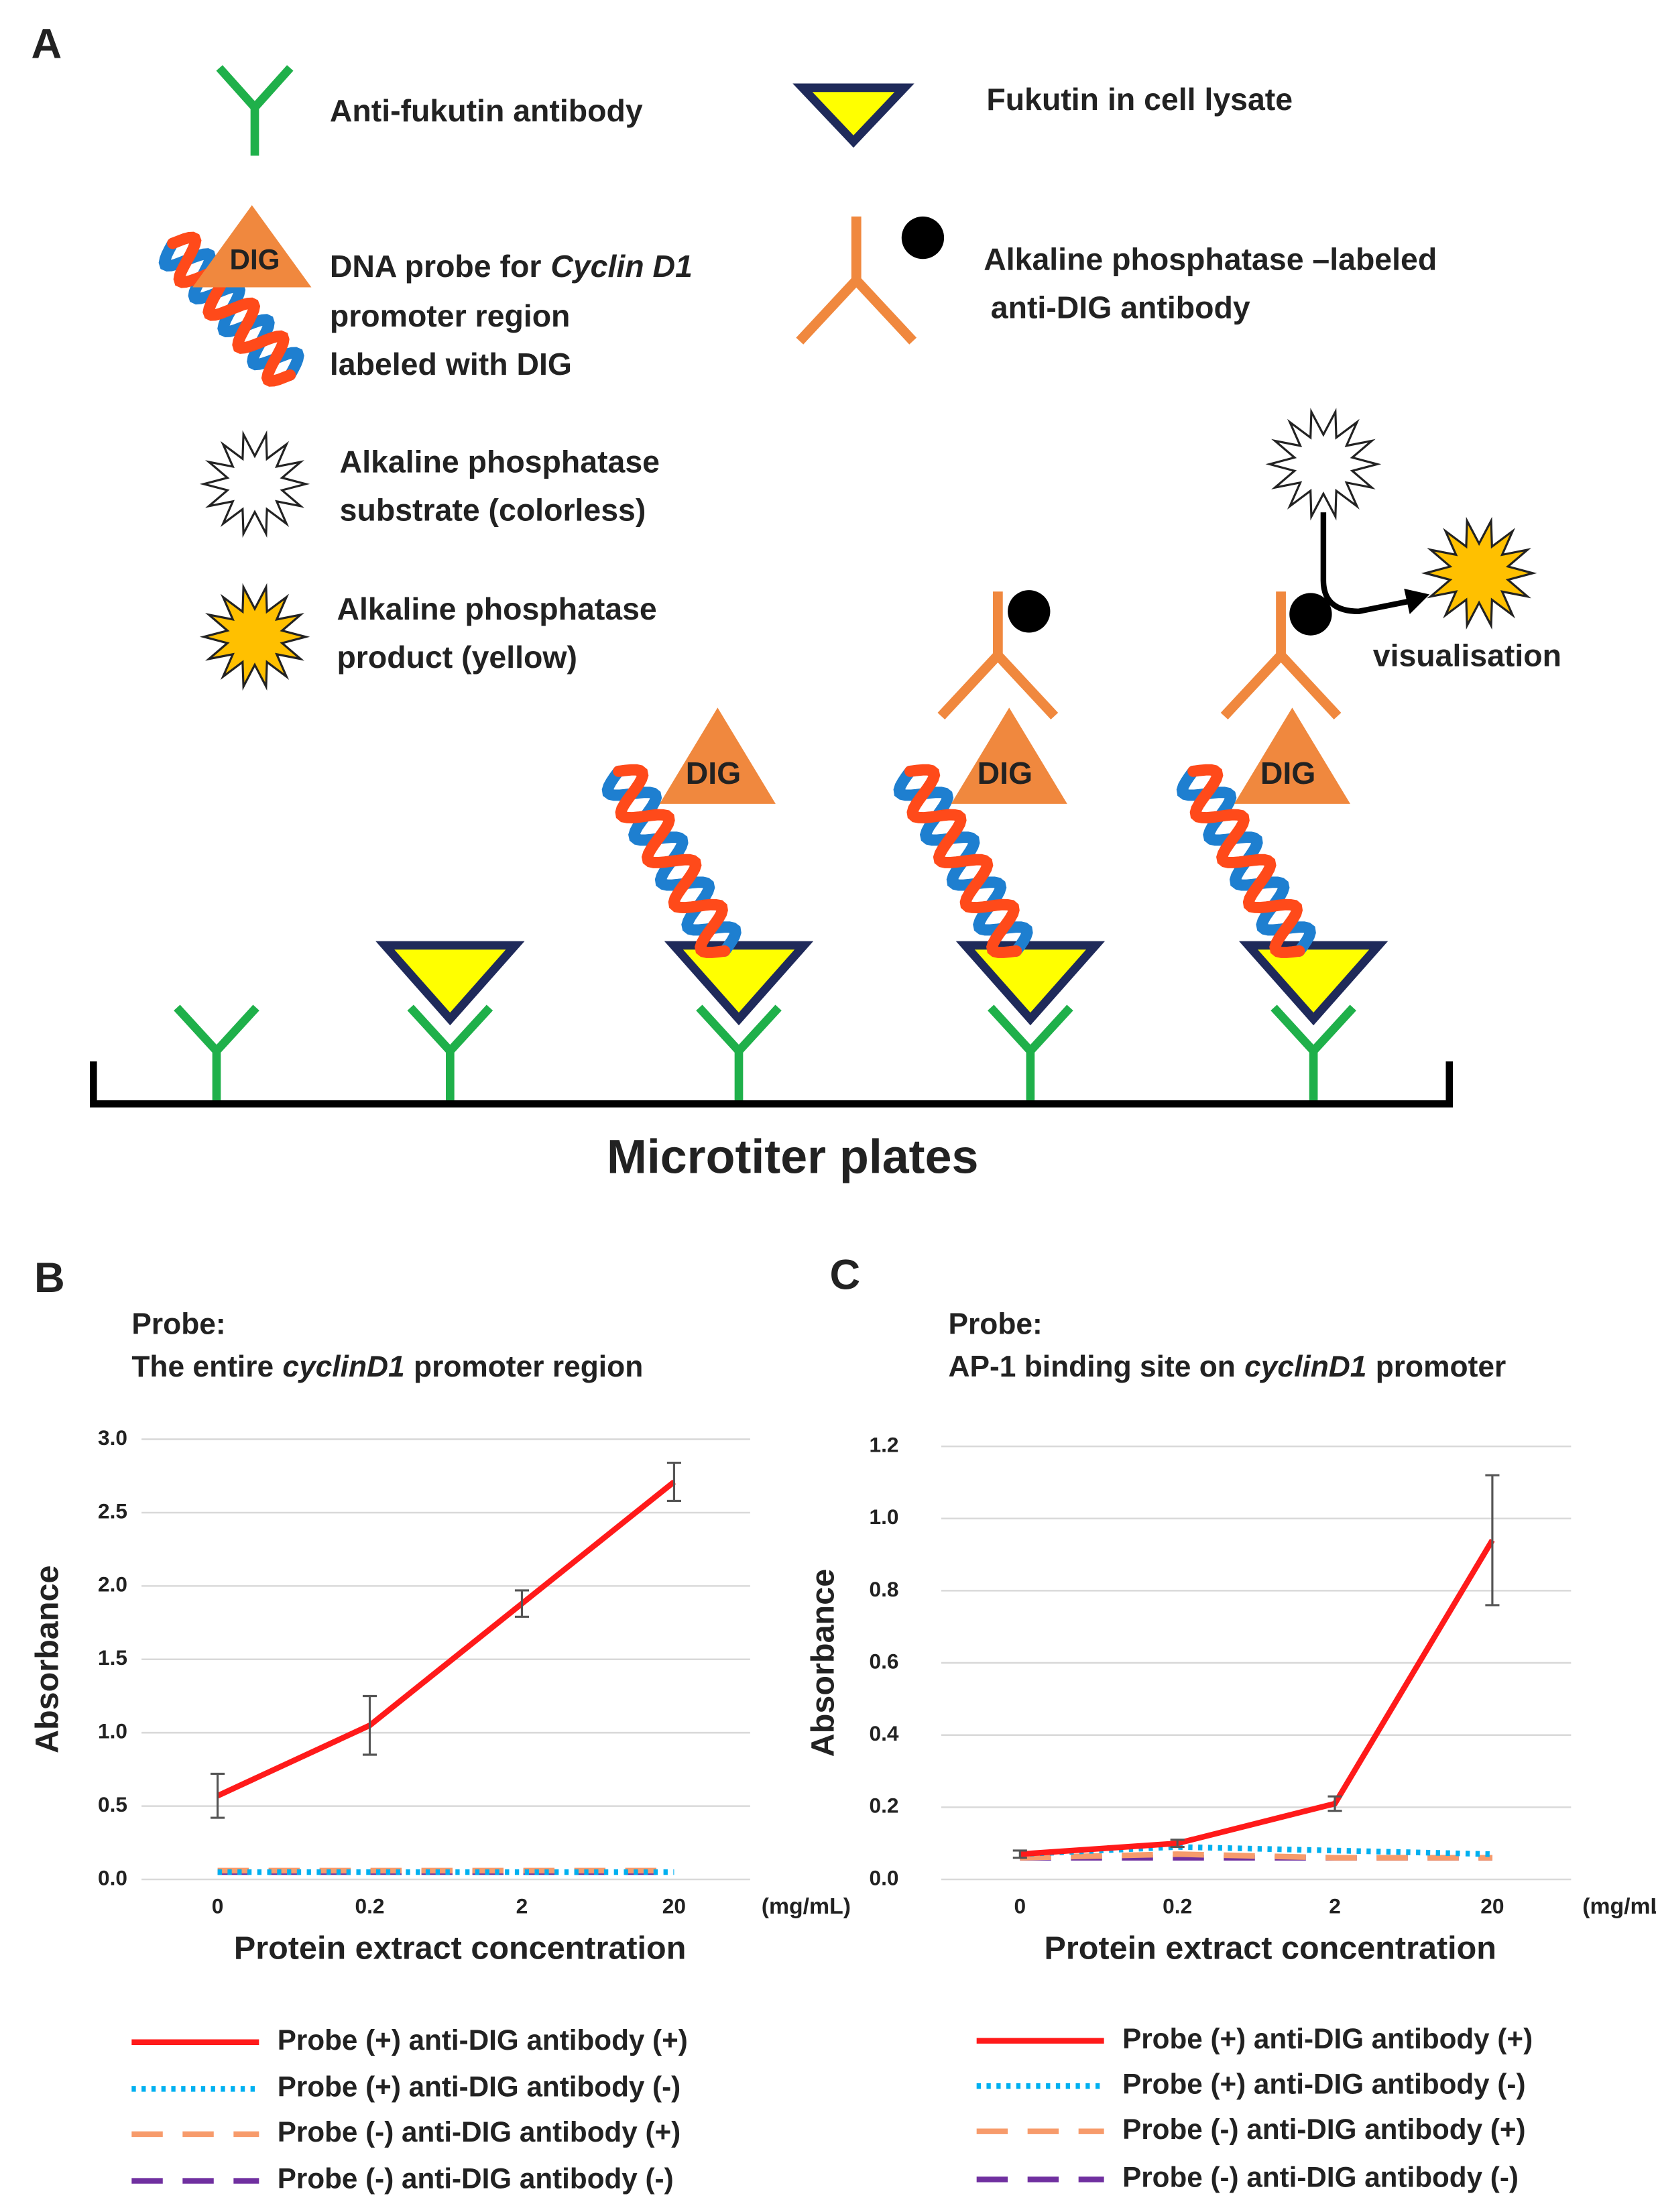 The width and height of the screenshot is (1656, 2212). I want to click on y-tick-label: 0.2, so click(885, 1806).